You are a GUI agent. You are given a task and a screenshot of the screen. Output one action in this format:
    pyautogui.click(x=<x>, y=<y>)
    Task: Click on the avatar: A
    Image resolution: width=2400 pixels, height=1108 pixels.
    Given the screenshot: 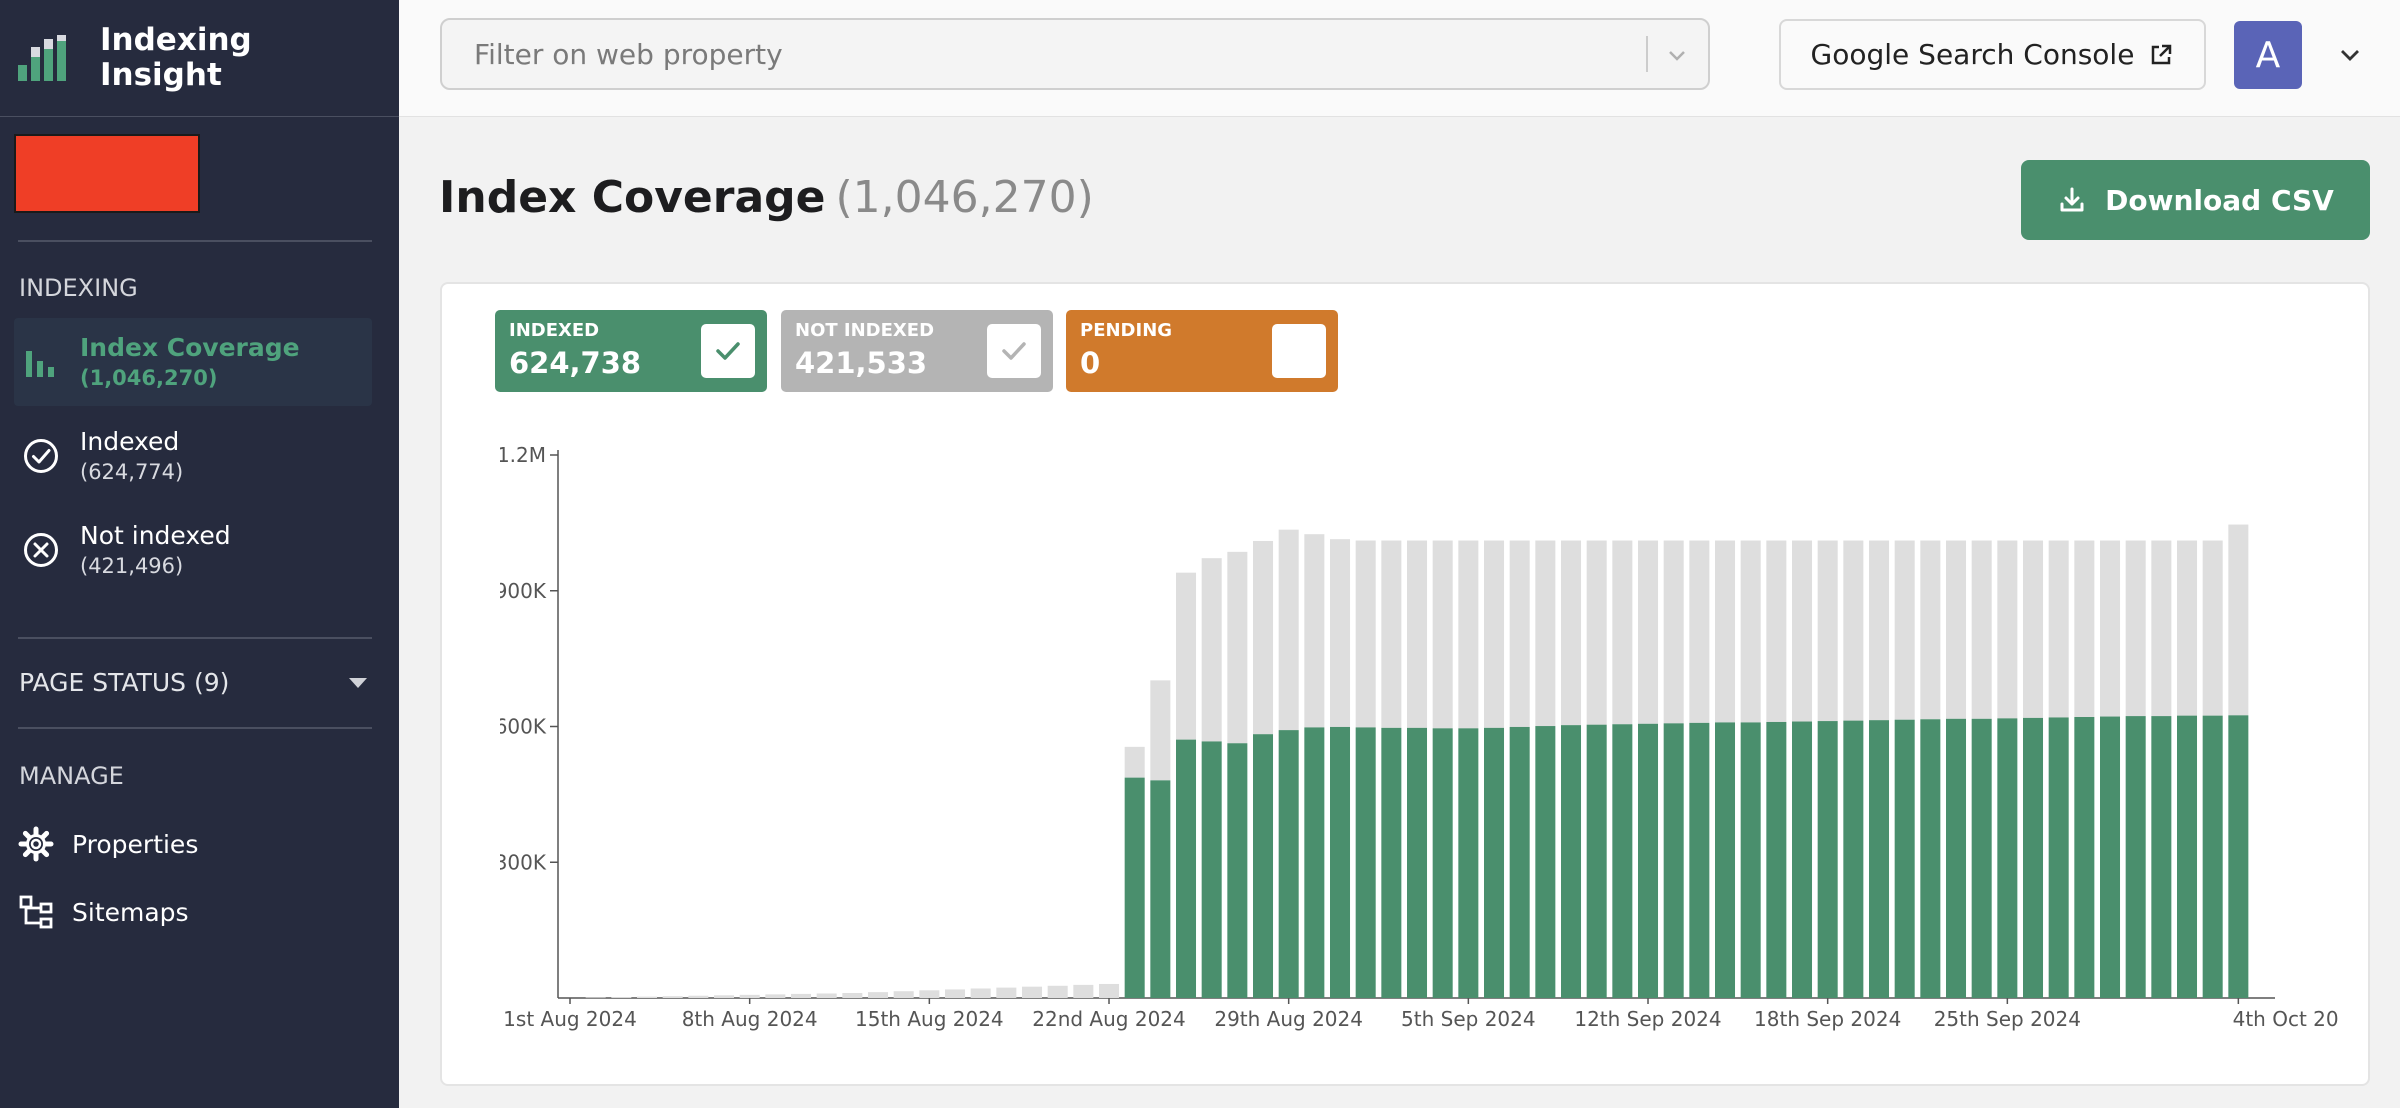 What is the action you would take?
    pyautogui.click(x=2268, y=55)
    